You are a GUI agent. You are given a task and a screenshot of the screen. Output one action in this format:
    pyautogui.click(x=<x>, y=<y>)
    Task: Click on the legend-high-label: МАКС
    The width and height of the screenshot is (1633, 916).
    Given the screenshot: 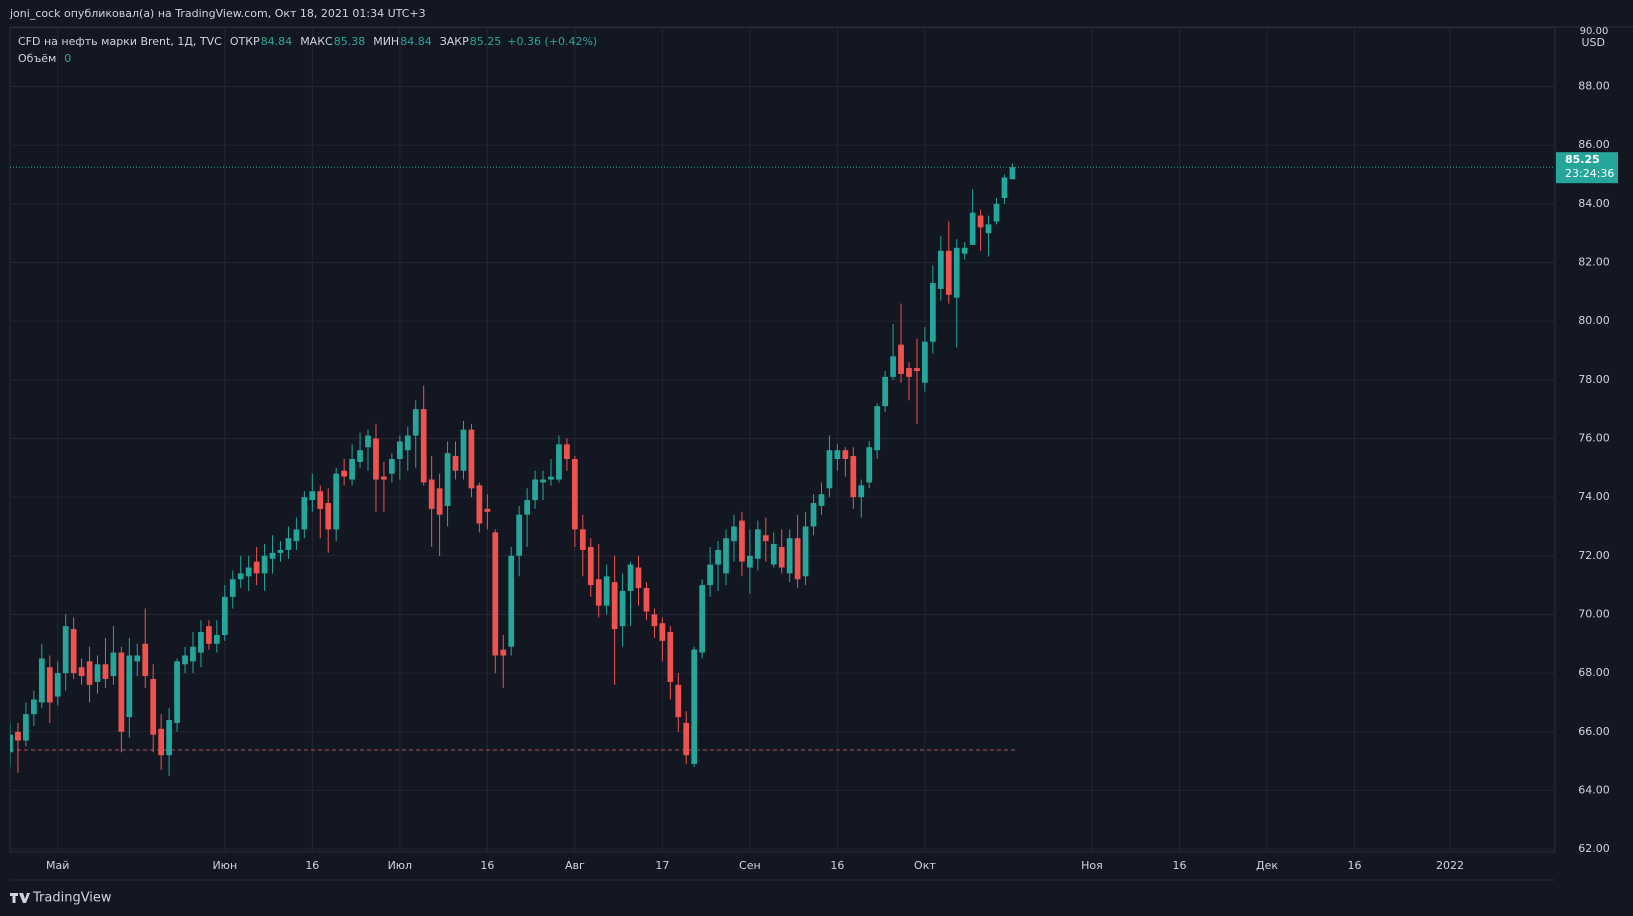 What is the action you would take?
    pyautogui.click(x=316, y=41)
    